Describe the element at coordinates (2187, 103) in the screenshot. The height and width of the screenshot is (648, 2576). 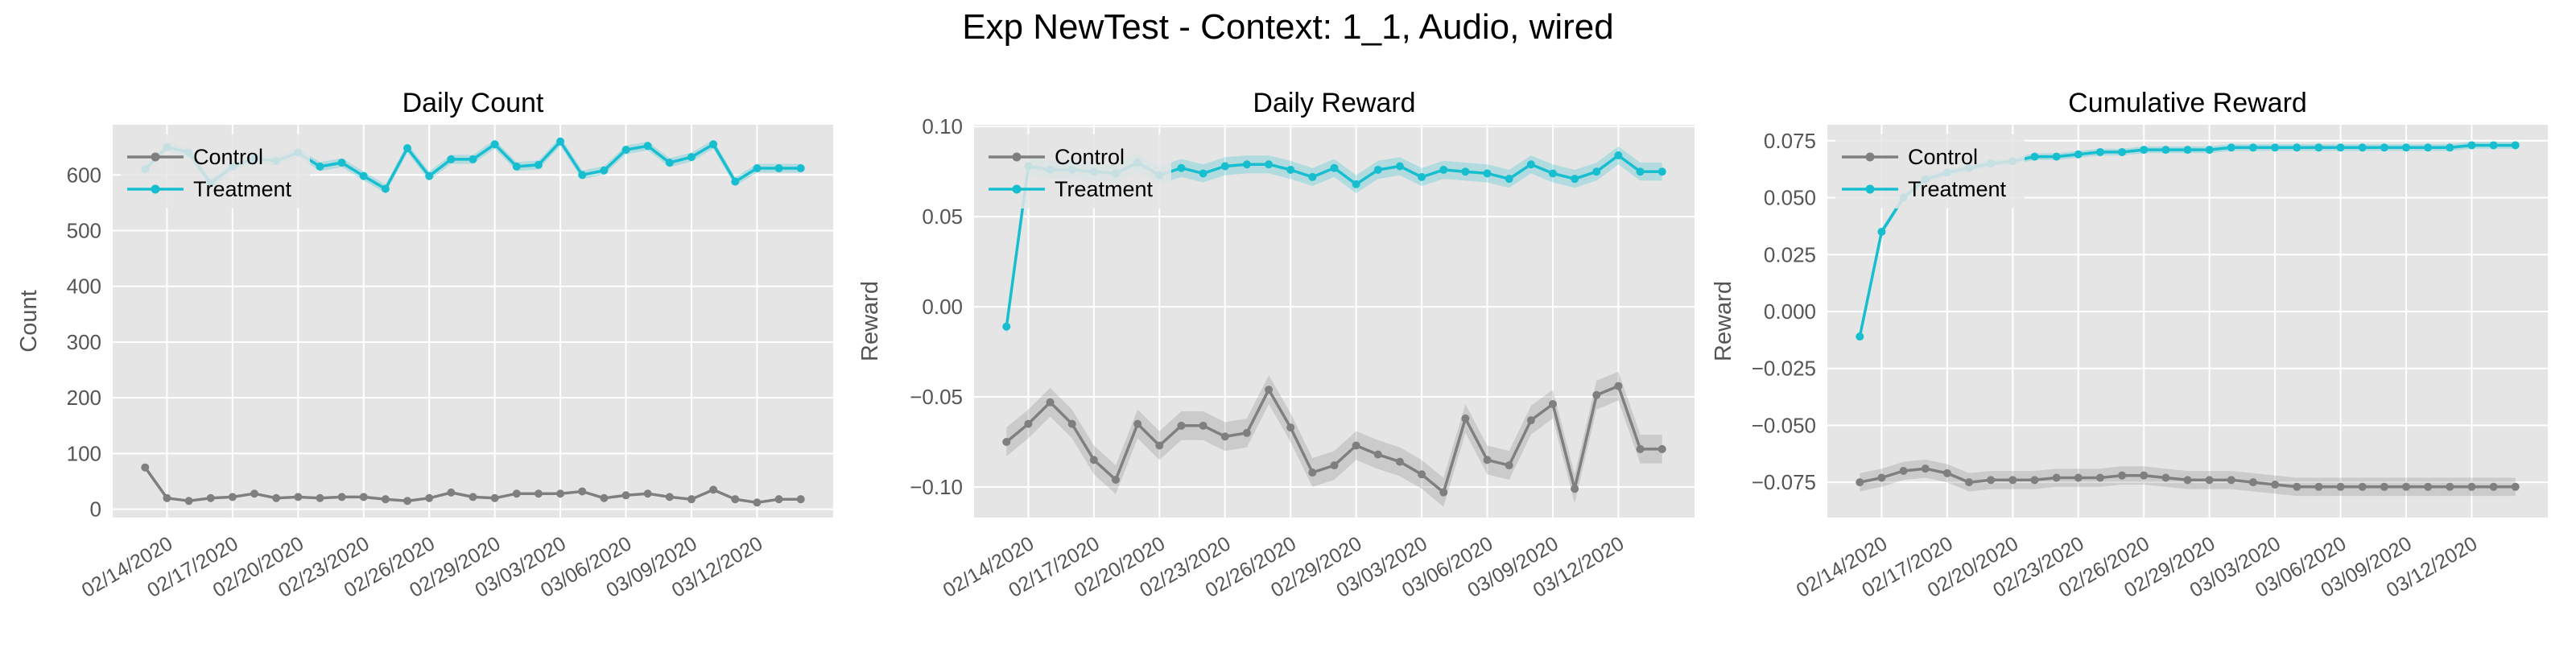
I see `chart-title: Cumulative Reward` at that location.